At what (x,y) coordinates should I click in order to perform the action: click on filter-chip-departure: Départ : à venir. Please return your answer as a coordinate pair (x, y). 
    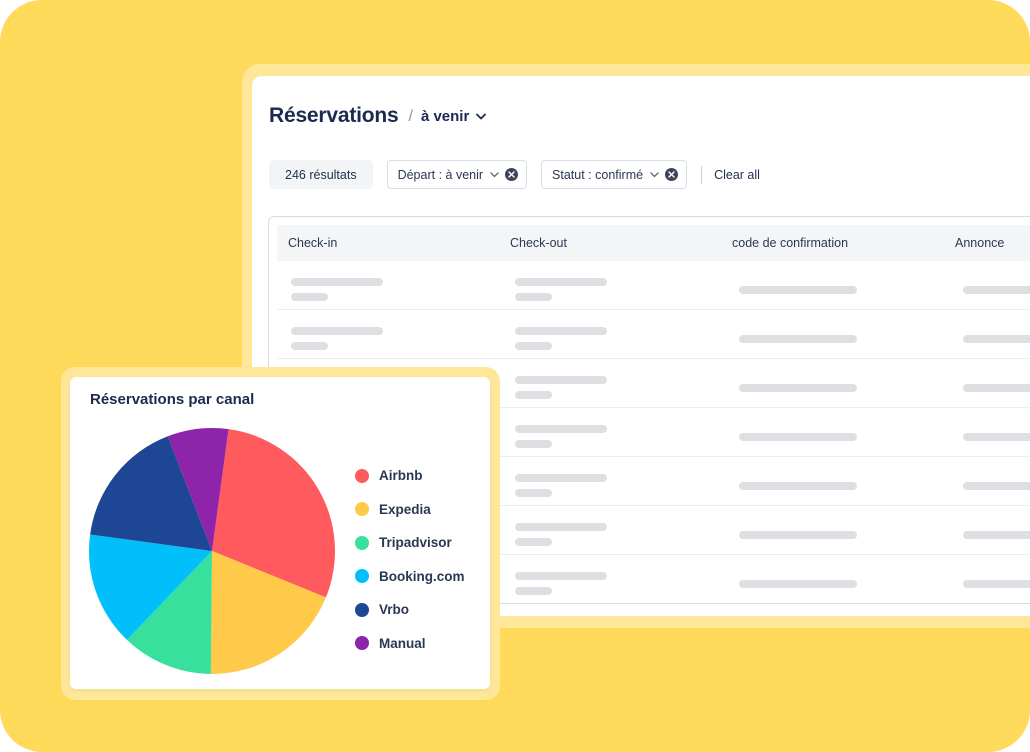
    Looking at the image, I should click on (457, 174).